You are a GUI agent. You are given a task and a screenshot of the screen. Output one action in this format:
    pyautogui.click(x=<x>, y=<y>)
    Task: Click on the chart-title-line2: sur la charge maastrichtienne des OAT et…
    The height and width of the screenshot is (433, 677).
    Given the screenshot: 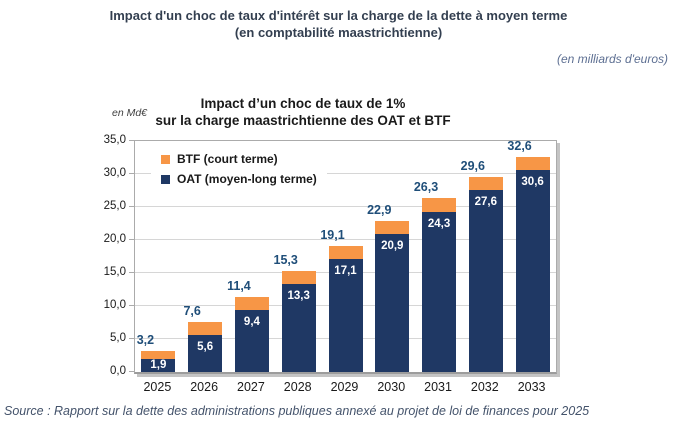 What is the action you would take?
    pyautogui.click(x=303, y=120)
    